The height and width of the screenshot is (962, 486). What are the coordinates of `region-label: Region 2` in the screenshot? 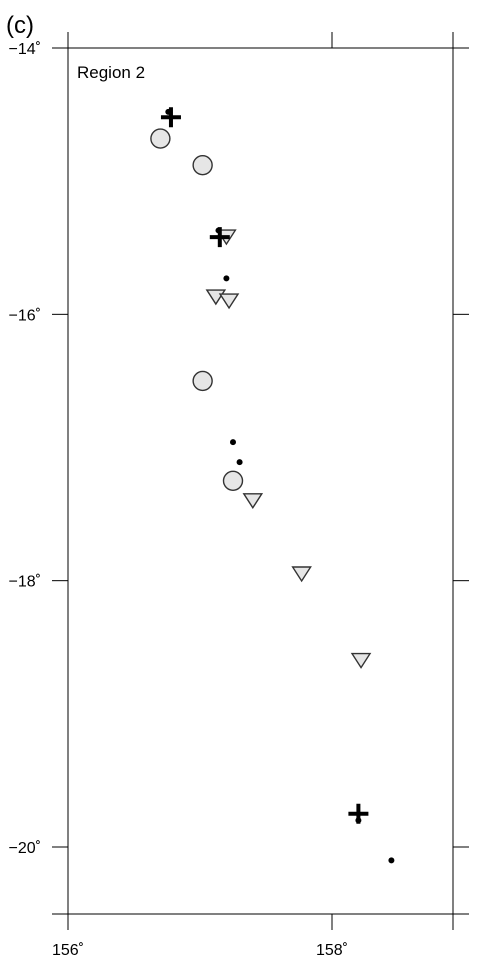 It's located at (111, 72).